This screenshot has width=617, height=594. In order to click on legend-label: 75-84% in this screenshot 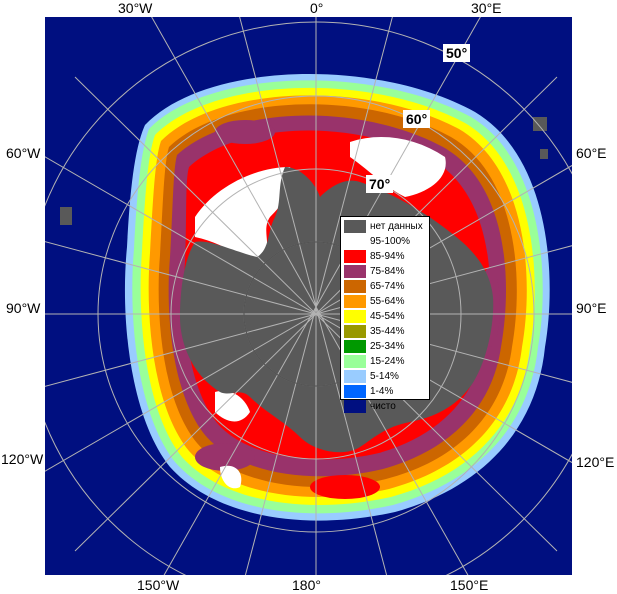, I will do `click(387, 271)`.